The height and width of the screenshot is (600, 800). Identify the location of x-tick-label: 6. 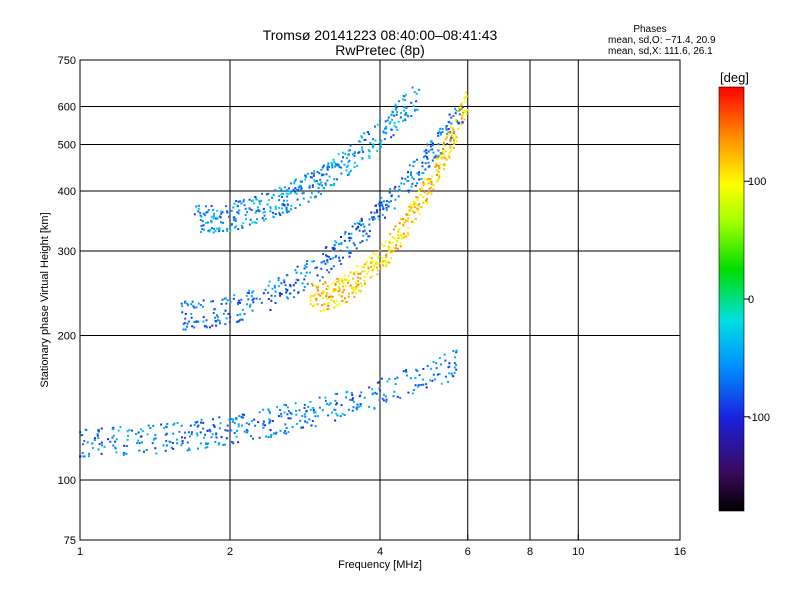
(468, 552).